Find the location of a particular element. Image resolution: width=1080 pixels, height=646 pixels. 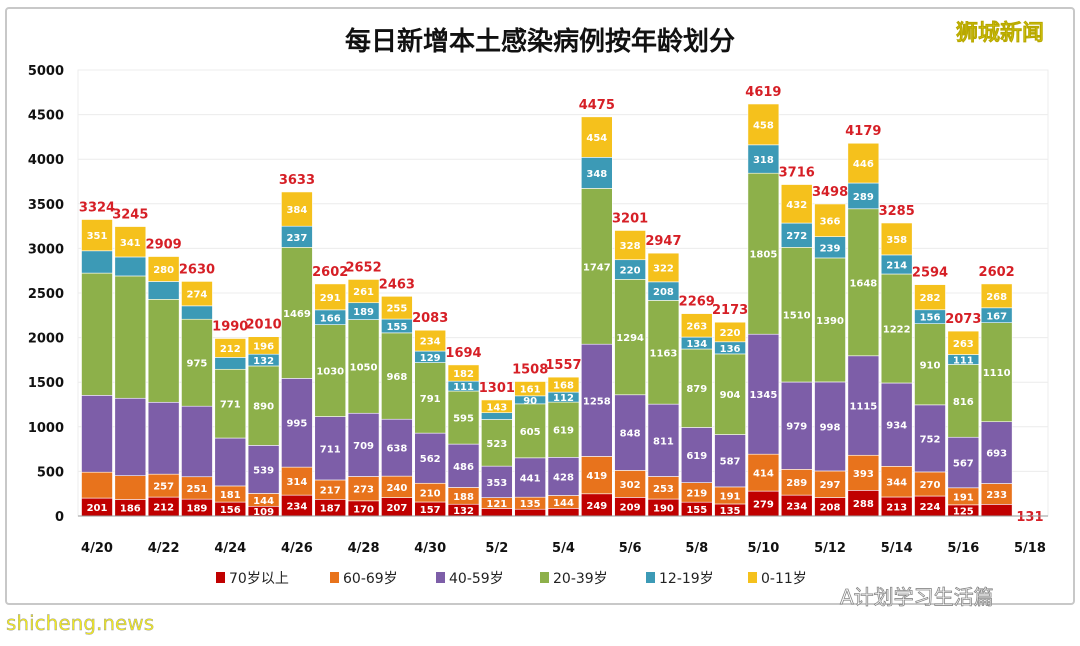

bar-stack: 207 240 638 968 155 255 2463 is located at coordinates (397, 397).